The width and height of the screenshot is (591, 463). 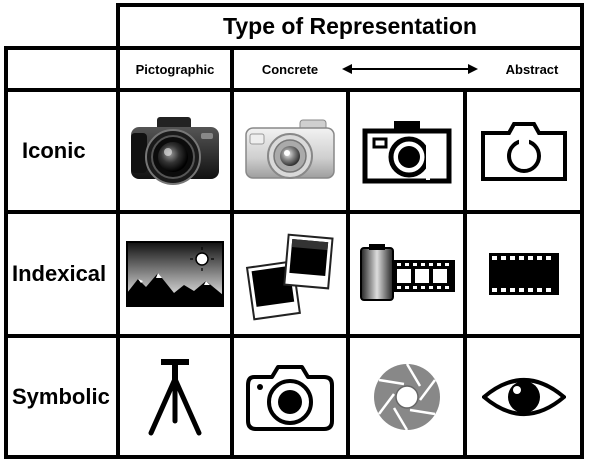 What do you see at coordinates (6, 252) in the screenshot?
I see `grid-left-border` at bounding box center [6, 252].